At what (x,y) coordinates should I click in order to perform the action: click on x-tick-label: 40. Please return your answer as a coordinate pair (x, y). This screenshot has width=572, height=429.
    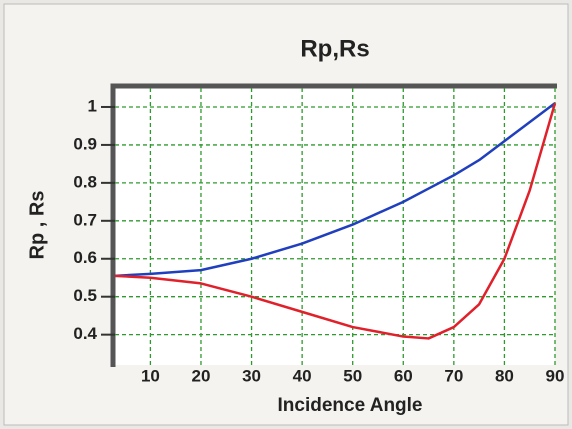
    Looking at the image, I should click on (302, 375).